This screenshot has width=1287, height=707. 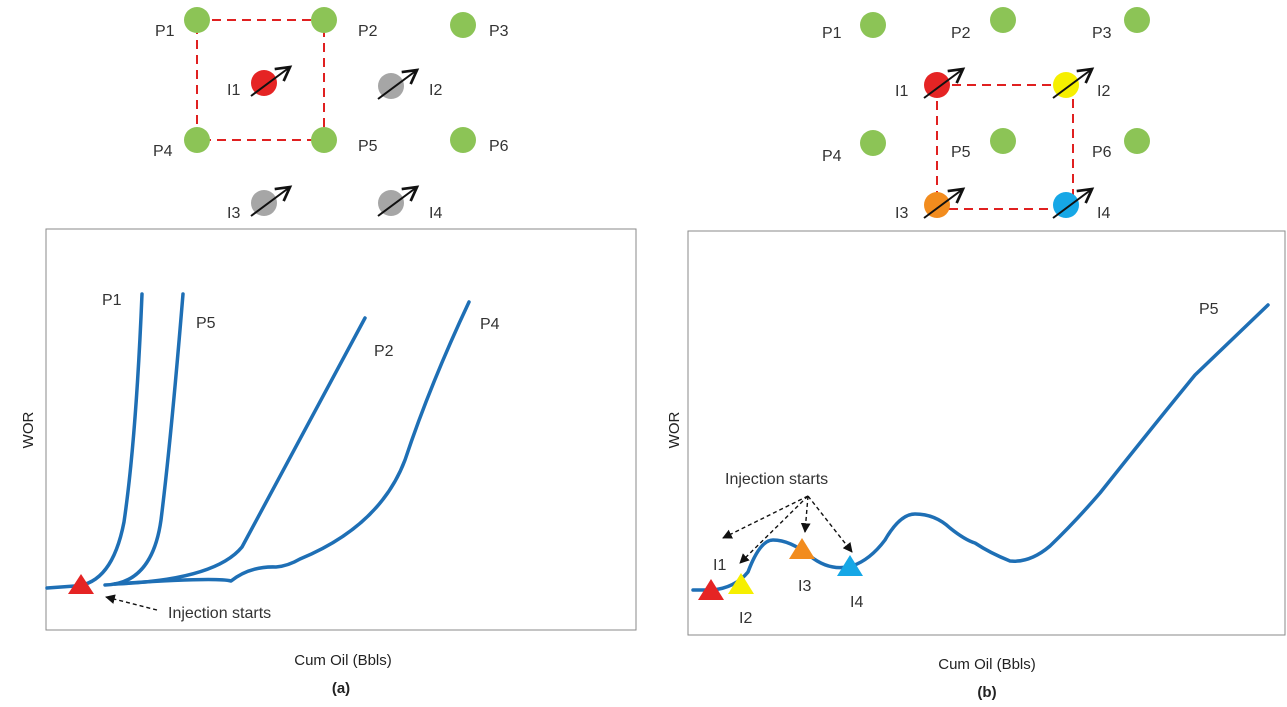 What do you see at coordinates (384, 351) in the screenshot?
I see `curve-label-p2: P2` at bounding box center [384, 351].